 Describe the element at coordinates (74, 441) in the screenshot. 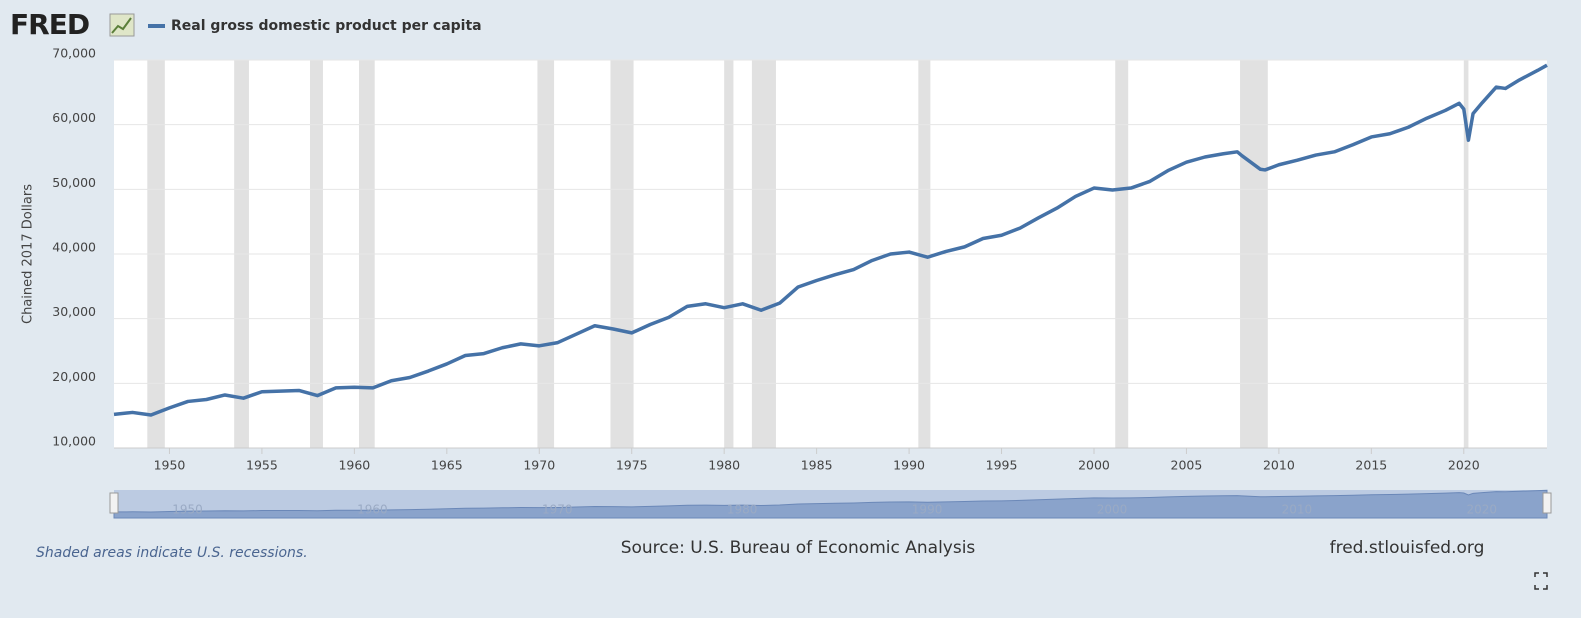

I see `y-tick-label: 10,000` at that location.